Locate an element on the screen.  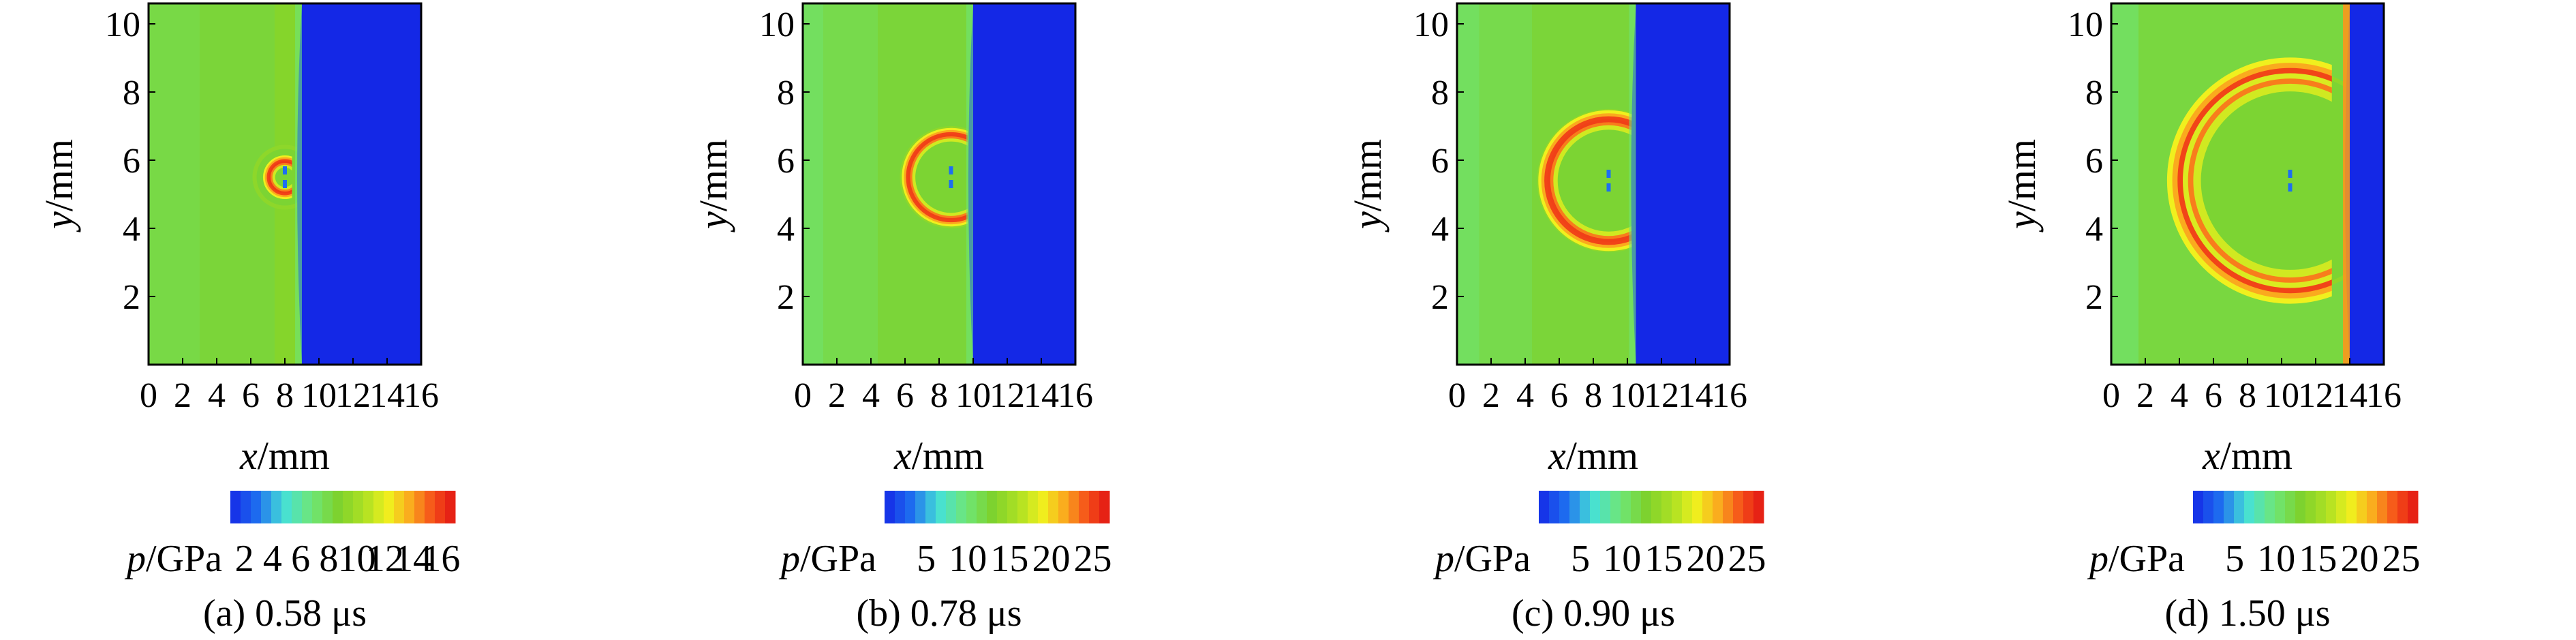
colorbar-tick-label: 20 is located at coordinates (1705, 559).